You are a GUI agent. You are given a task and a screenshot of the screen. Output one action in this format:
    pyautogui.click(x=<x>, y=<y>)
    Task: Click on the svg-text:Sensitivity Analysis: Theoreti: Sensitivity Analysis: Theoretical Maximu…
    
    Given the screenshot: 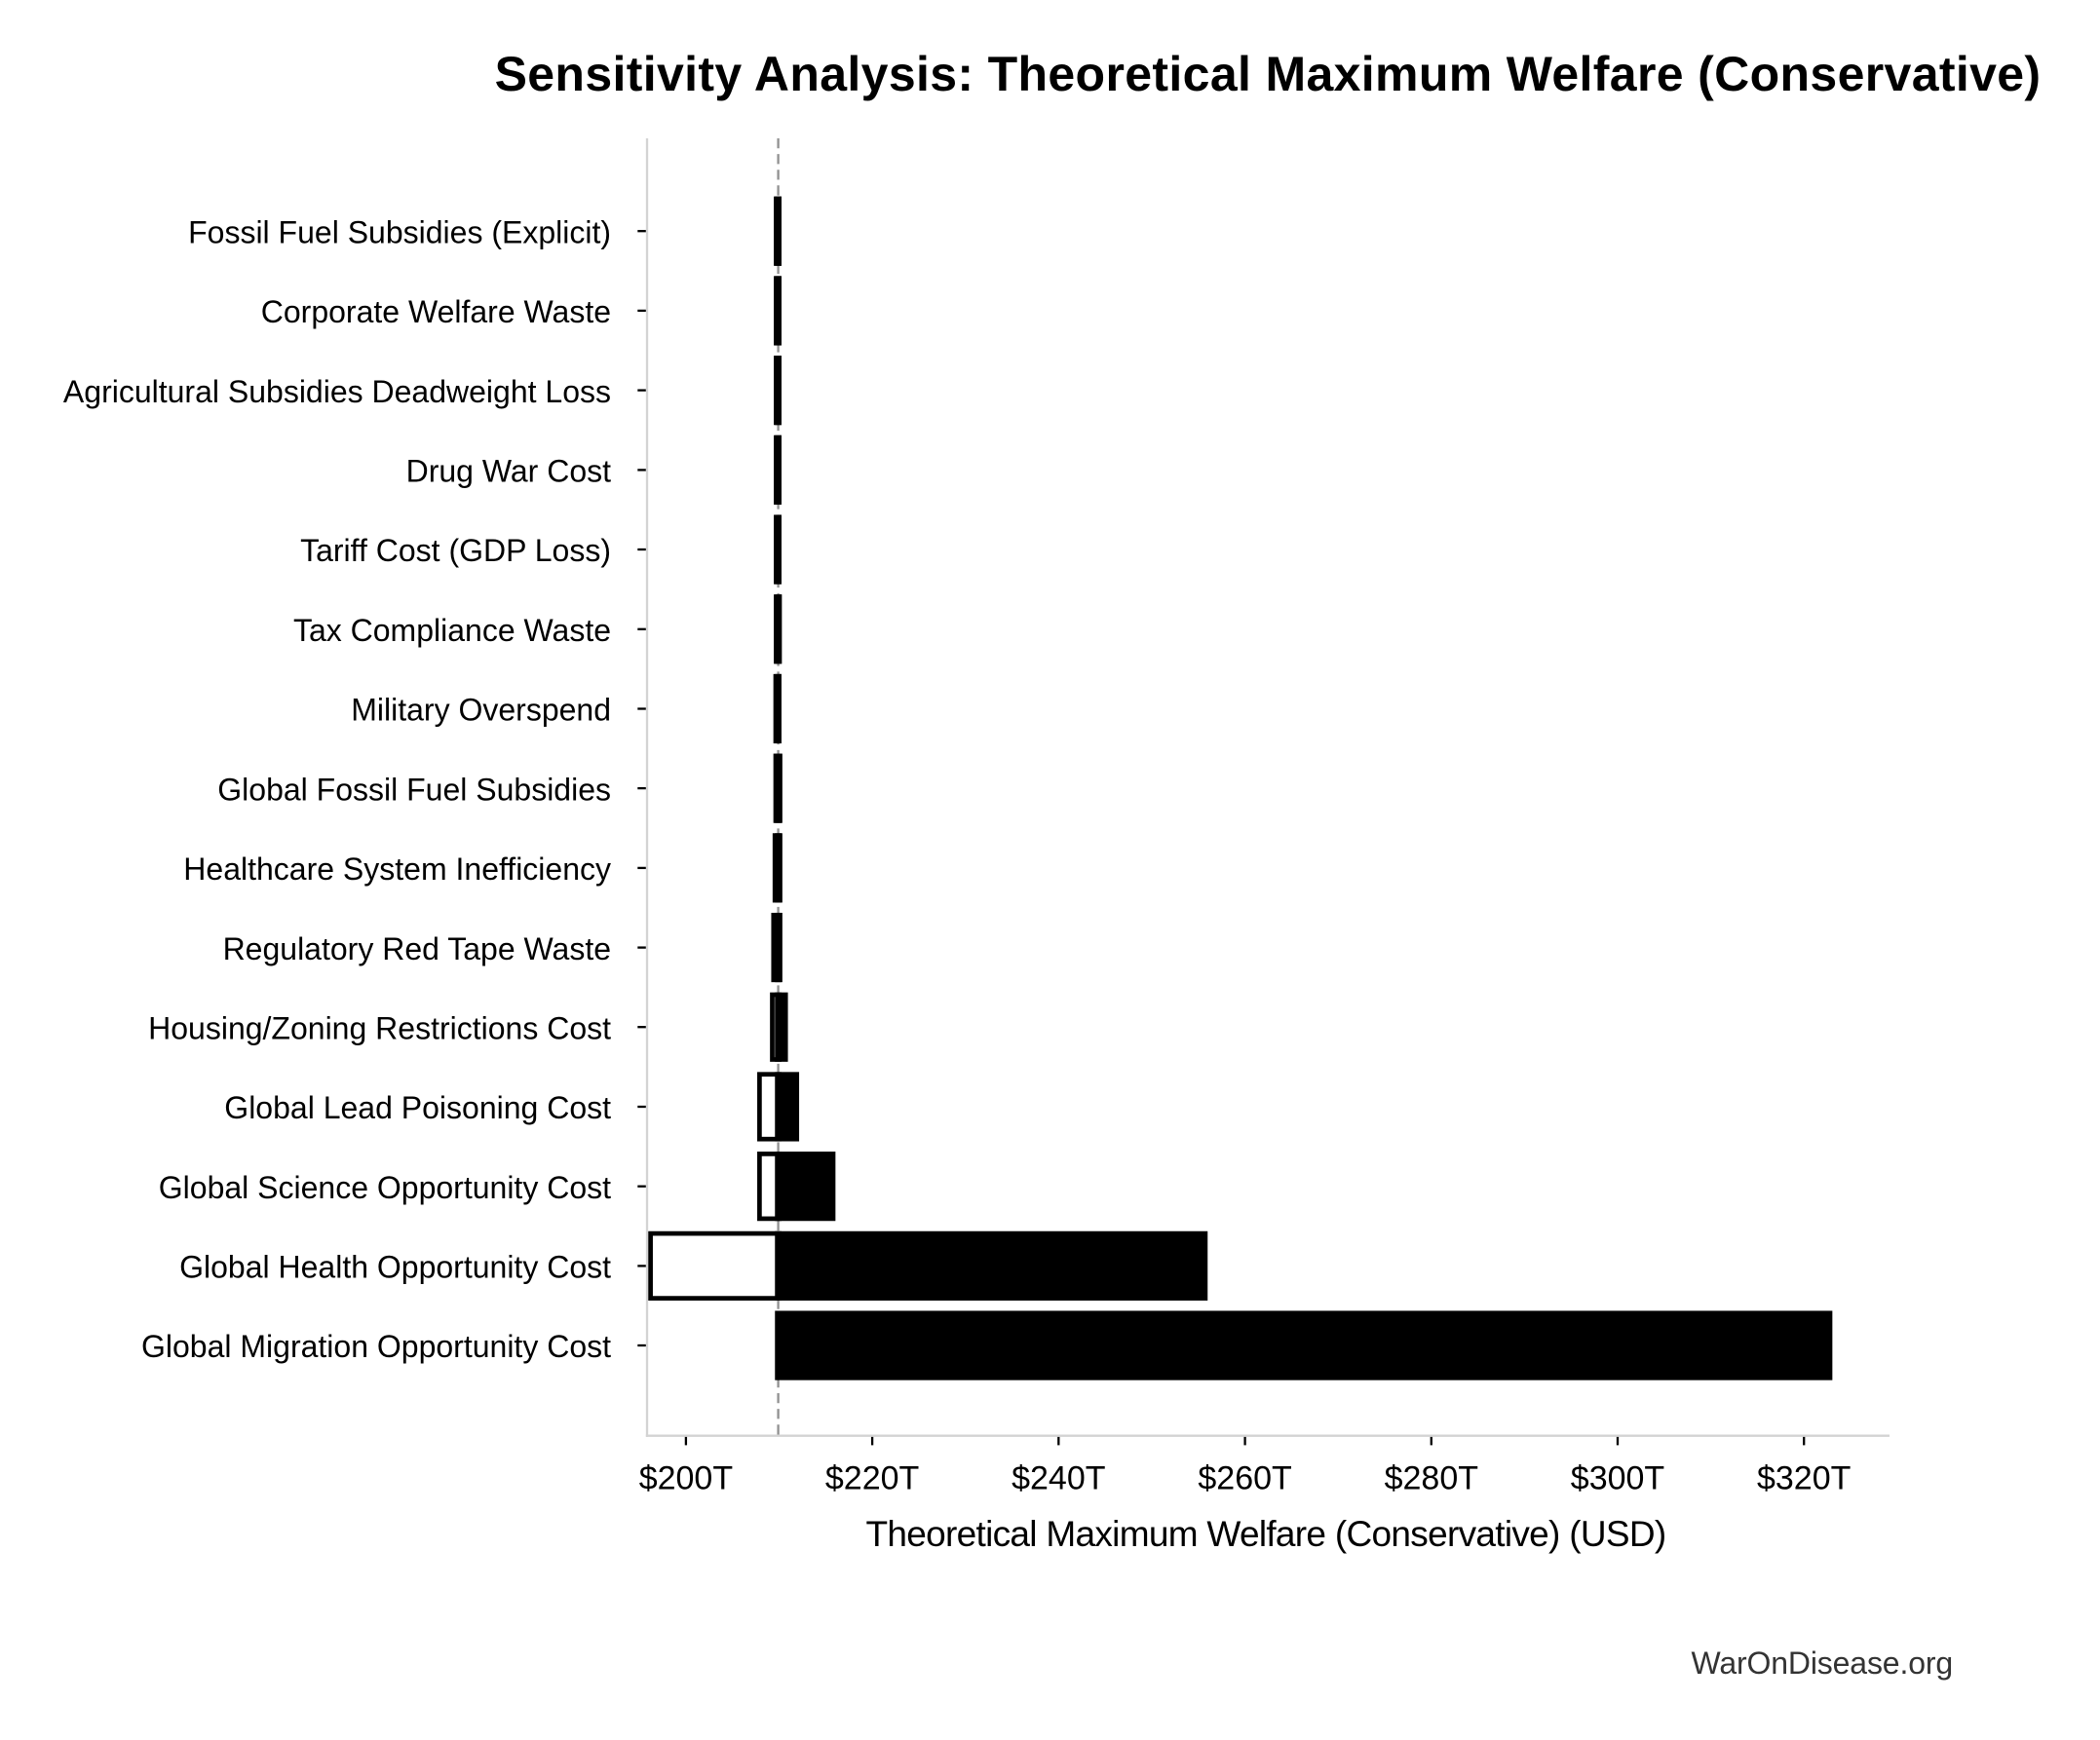 What is the action you would take?
    pyautogui.click(x=1268, y=74)
    